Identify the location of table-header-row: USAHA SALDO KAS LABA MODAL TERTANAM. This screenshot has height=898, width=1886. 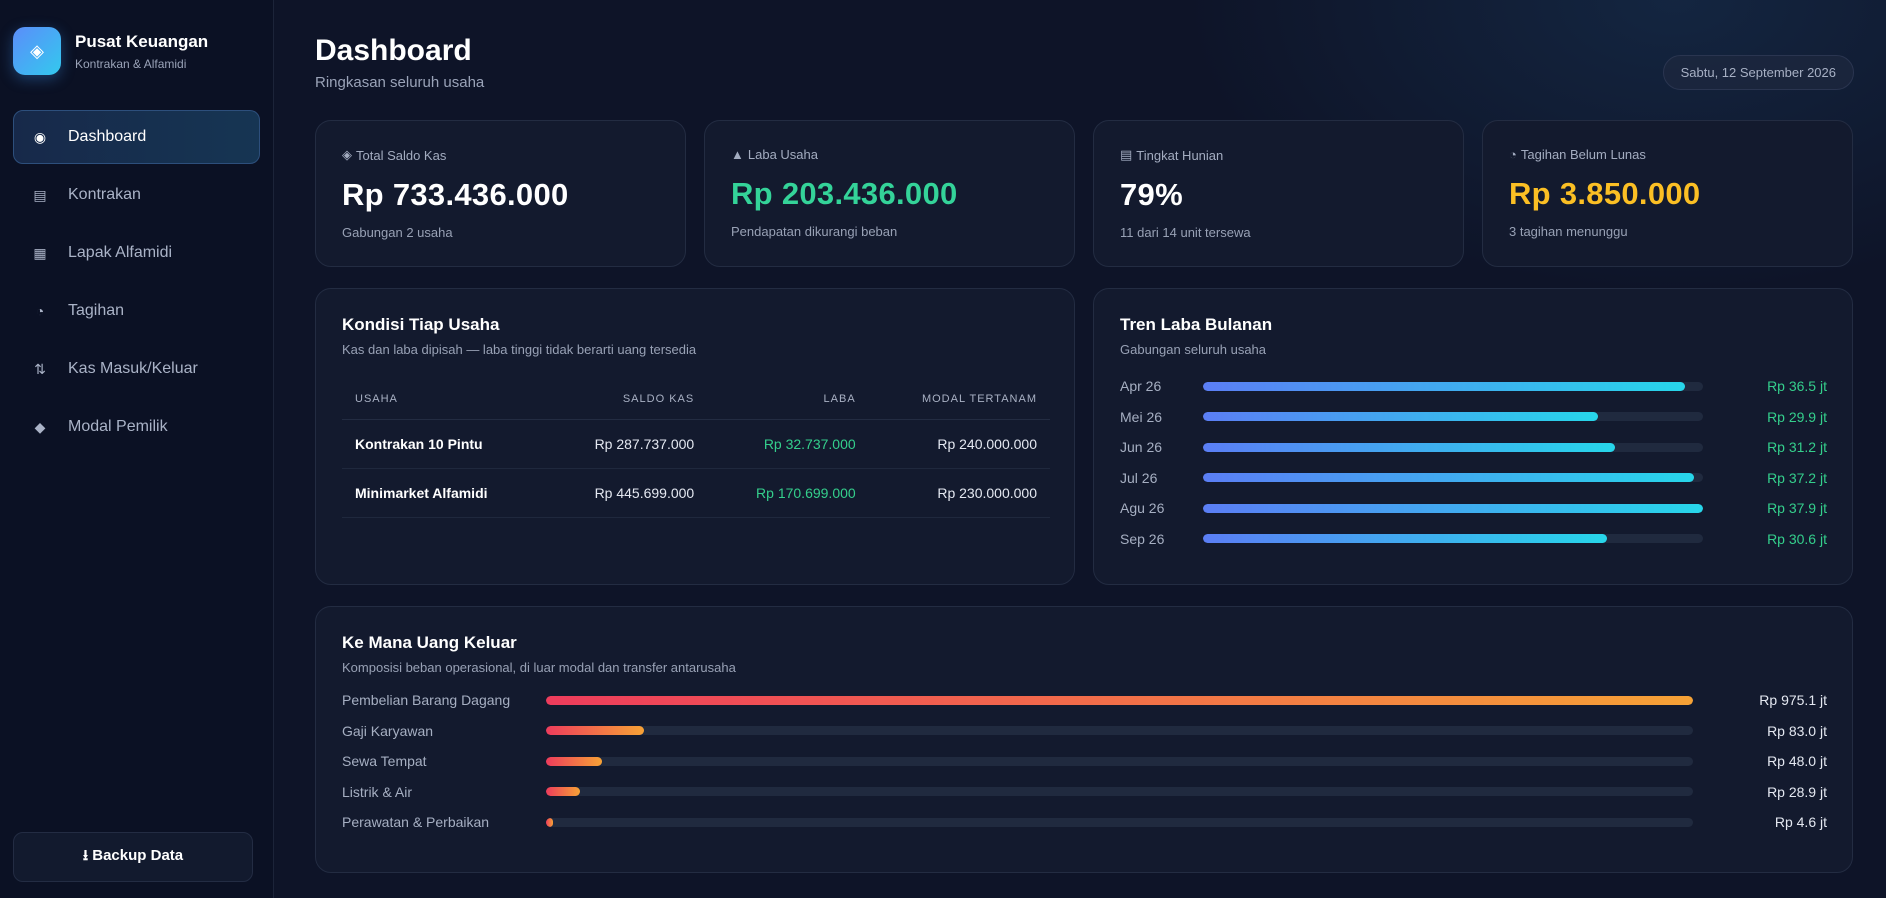
(696, 399).